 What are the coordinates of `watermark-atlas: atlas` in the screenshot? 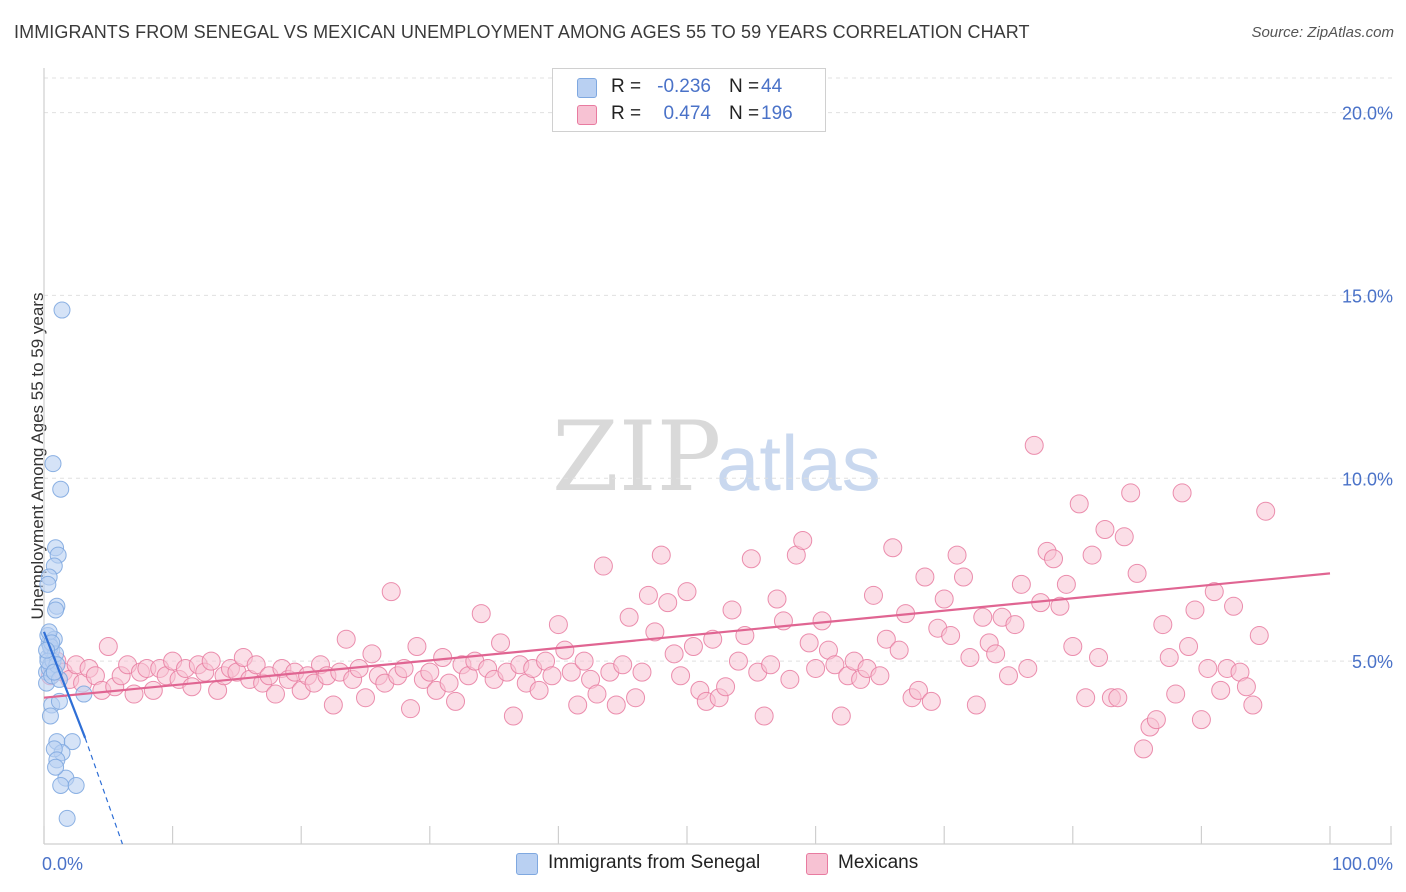 It's located at (798, 463).